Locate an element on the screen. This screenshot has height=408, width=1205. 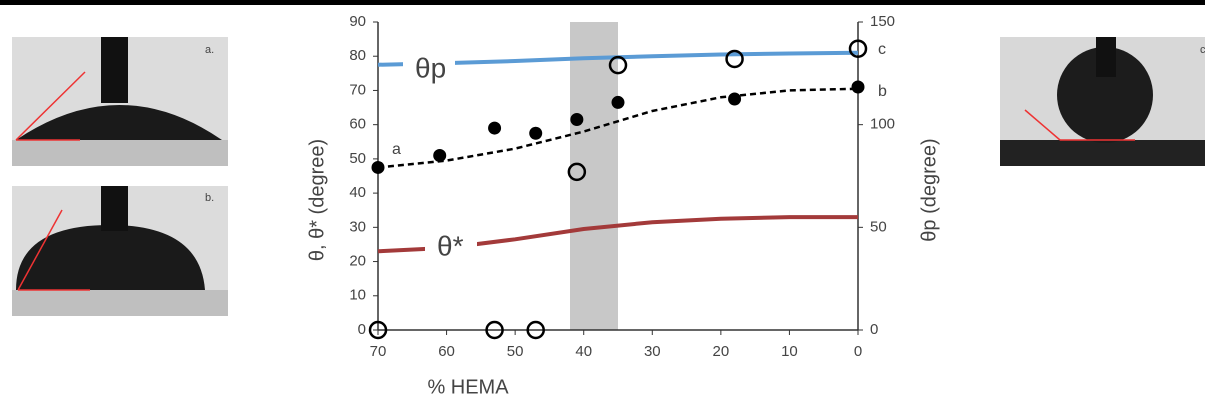
annotation: θ* is located at coordinates (450, 245).